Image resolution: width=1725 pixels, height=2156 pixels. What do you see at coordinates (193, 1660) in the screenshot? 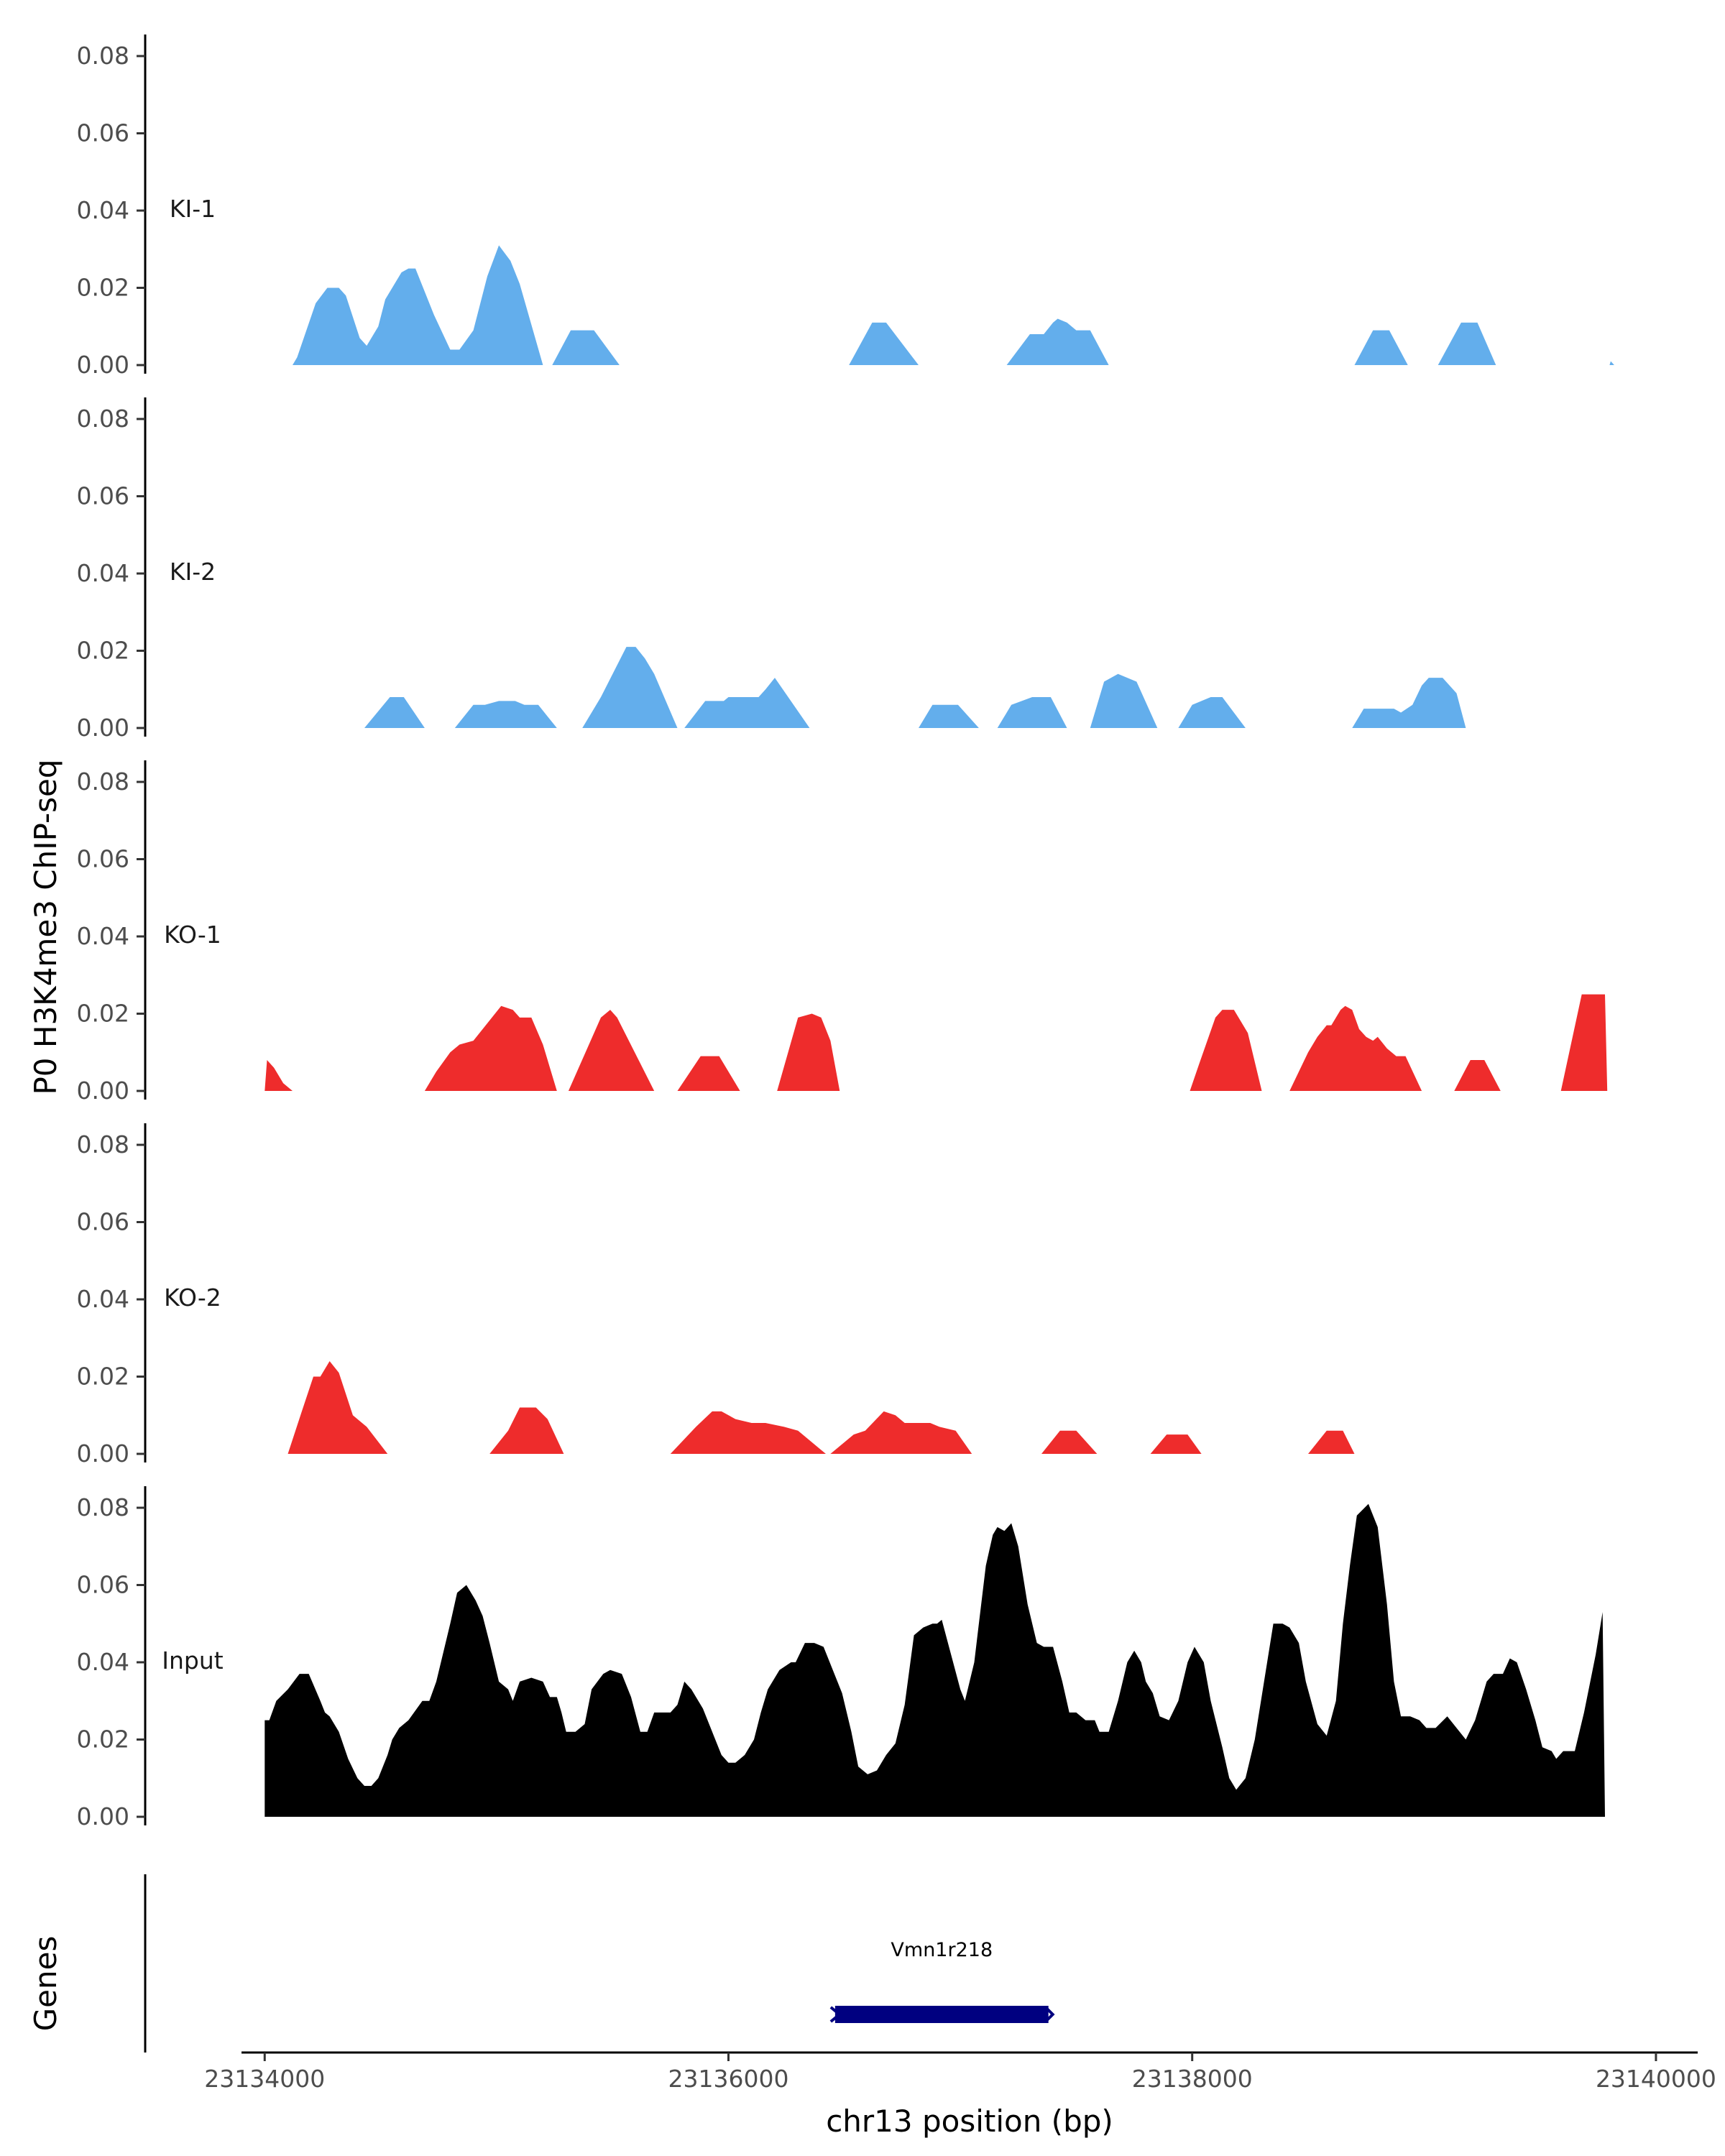
I see `track-label: Input` at bounding box center [193, 1660].